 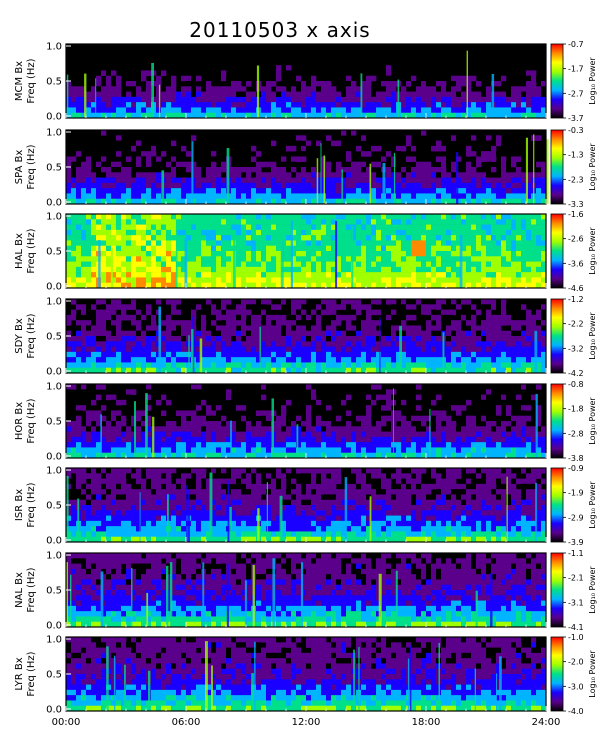 What do you see at coordinates (576, 324) in the screenshot?
I see `colorbar-tick-label: -2.2` at bounding box center [576, 324].